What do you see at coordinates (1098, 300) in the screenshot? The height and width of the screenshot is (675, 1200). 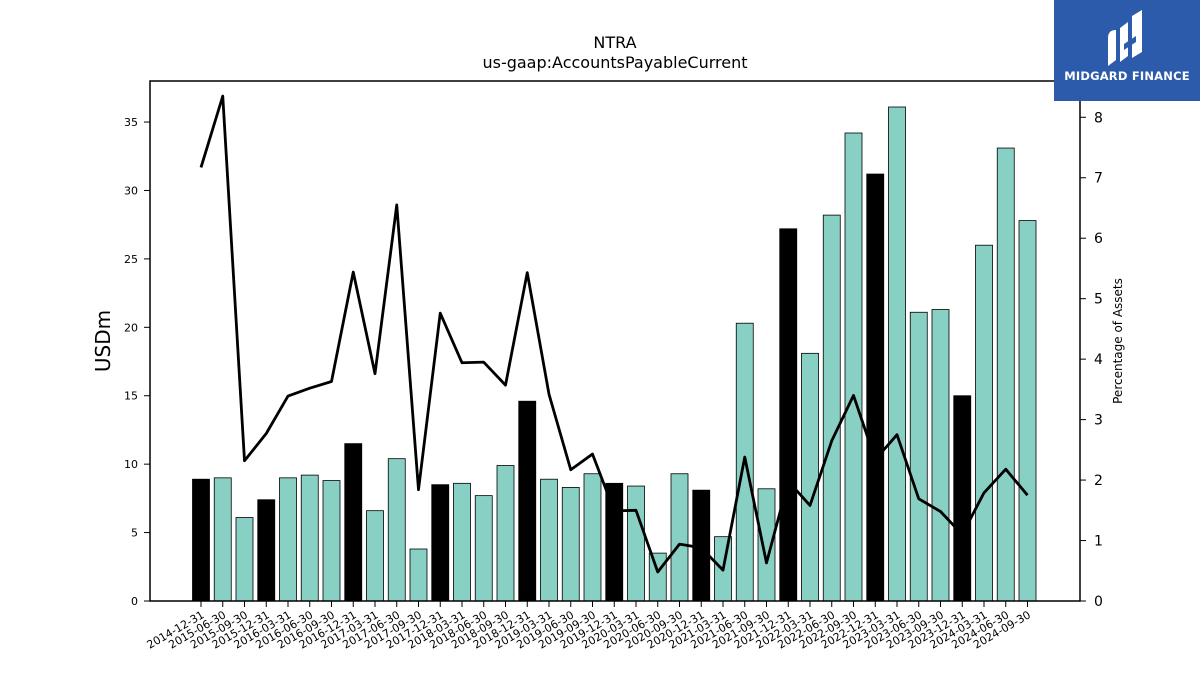 I see `y2-tick-label: 5` at bounding box center [1098, 300].